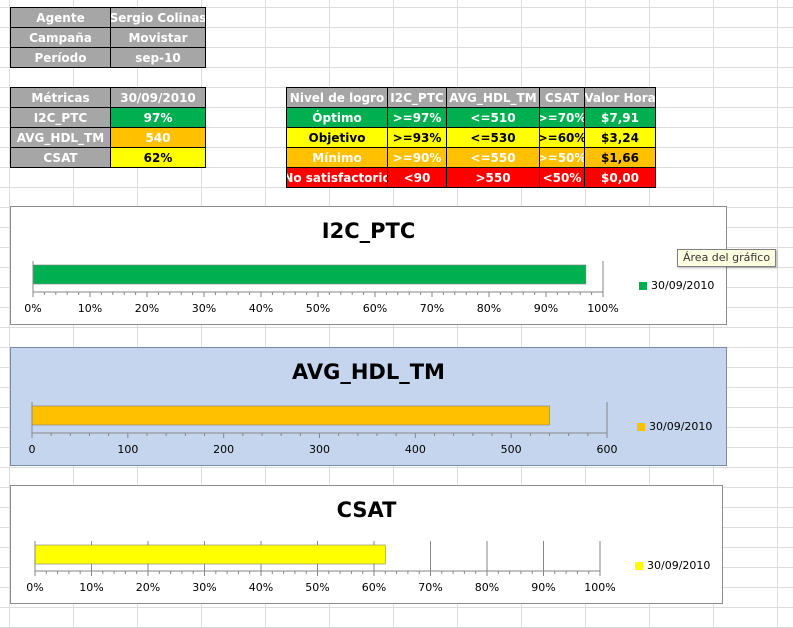 The image size is (793, 628). What do you see at coordinates (417, 157) in the screenshot?
I see `levels-cell-i2c-threshold: >=90%` at bounding box center [417, 157].